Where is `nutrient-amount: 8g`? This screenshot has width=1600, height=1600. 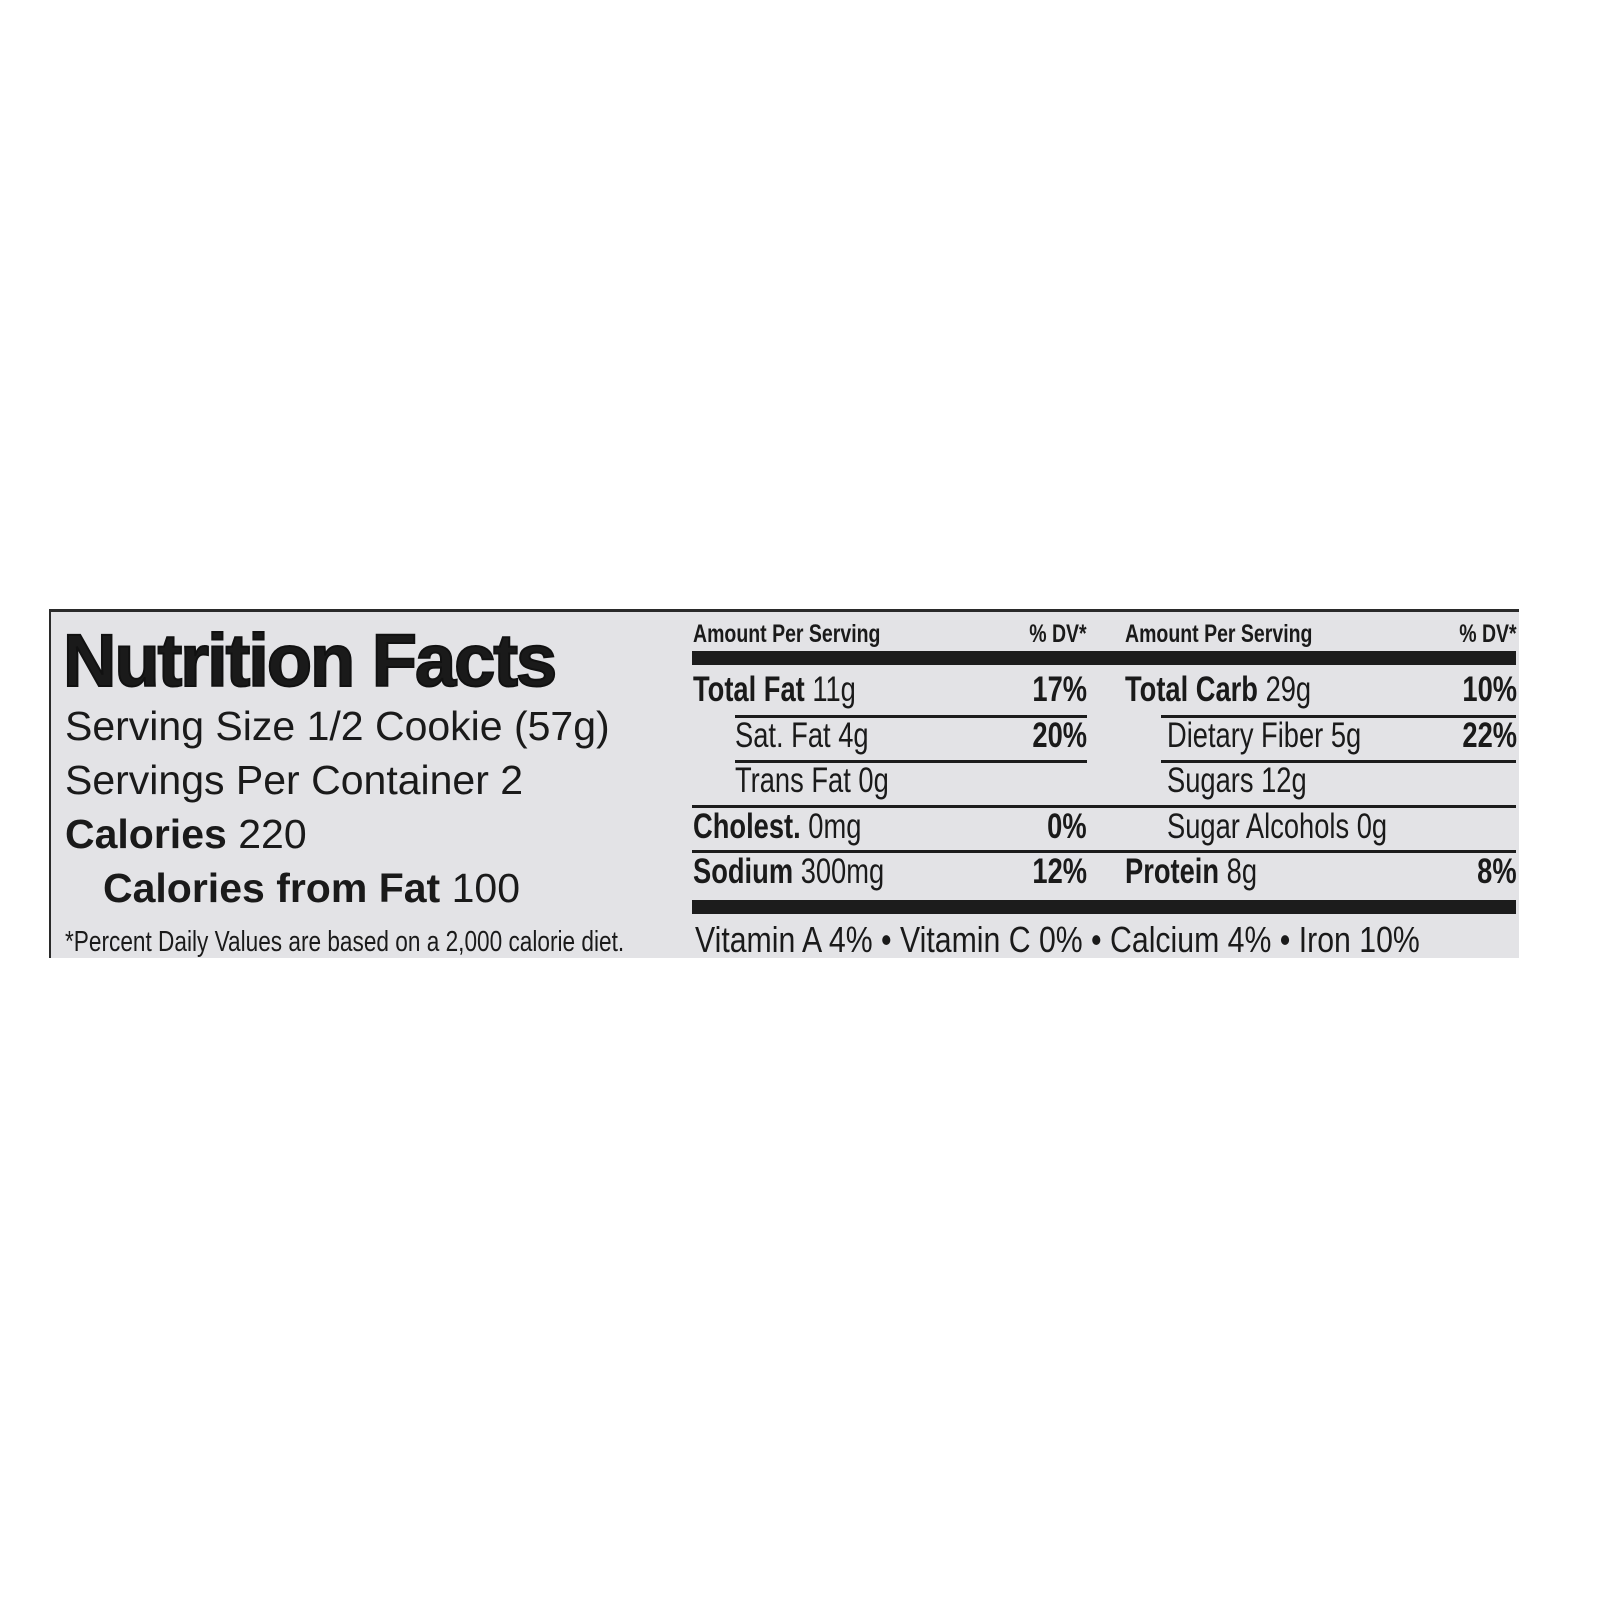 nutrient-amount: 8g is located at coordinates (1242, 871).